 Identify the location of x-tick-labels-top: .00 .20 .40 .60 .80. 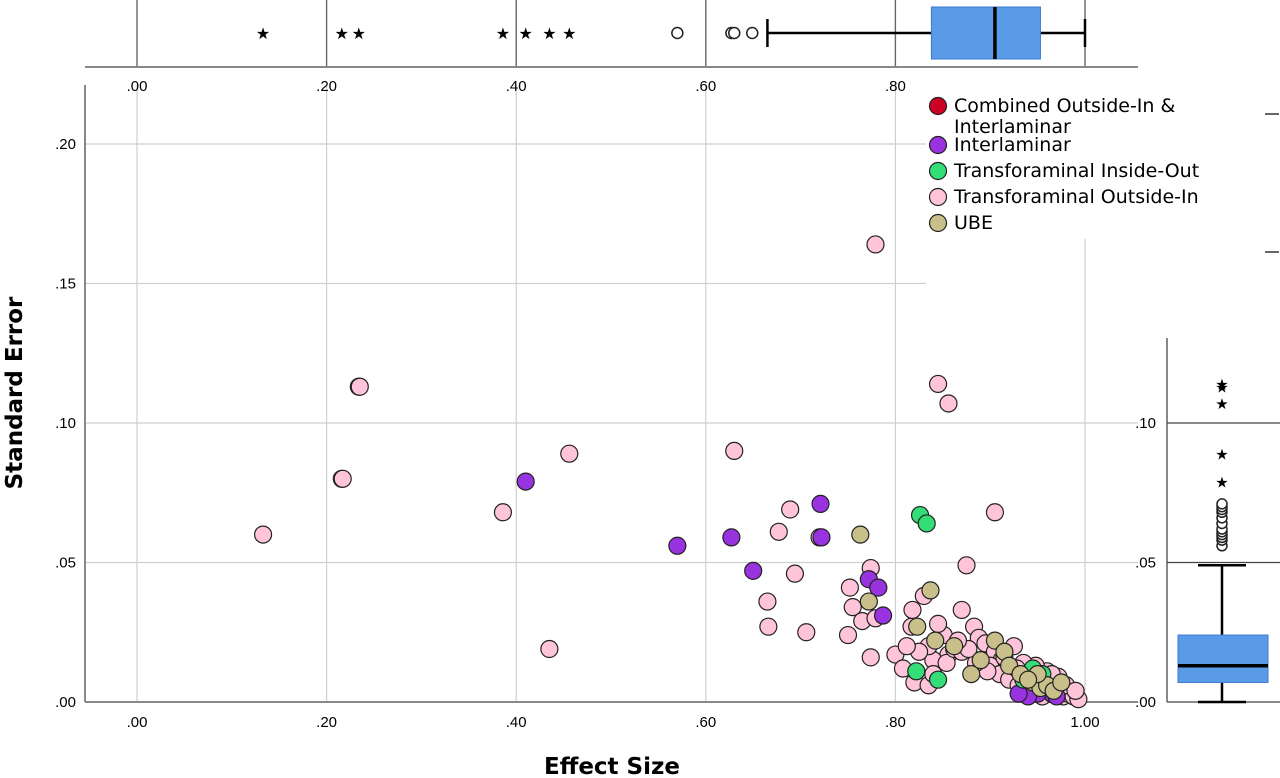
(516, 86).